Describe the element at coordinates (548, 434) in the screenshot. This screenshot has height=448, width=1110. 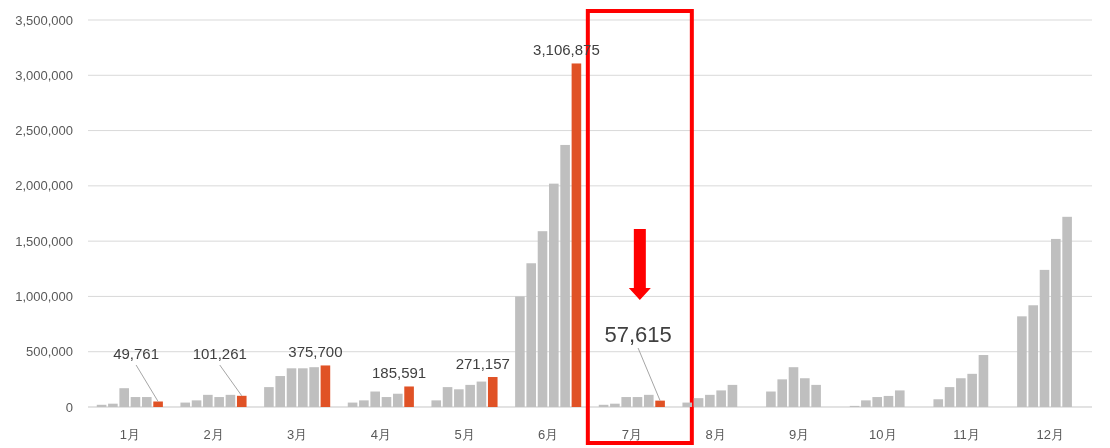
I see `x-tick-label: 6月` at that location.